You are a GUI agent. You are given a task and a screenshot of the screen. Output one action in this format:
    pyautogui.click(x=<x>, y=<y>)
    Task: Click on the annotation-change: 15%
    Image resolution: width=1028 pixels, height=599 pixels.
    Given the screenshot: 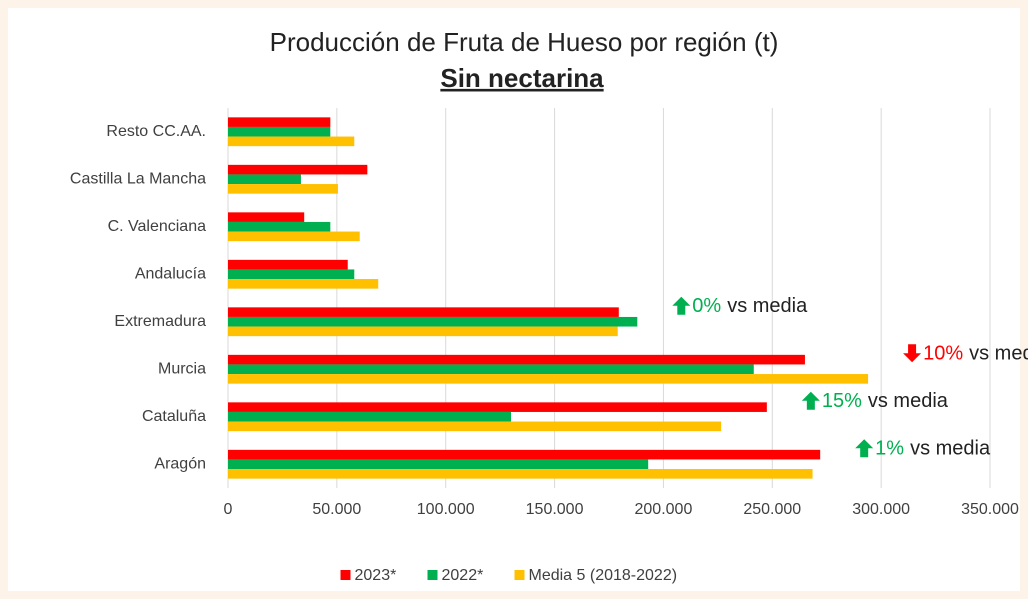 What is the action you would take?
    pyautogui.click(x=842, y=401)
    